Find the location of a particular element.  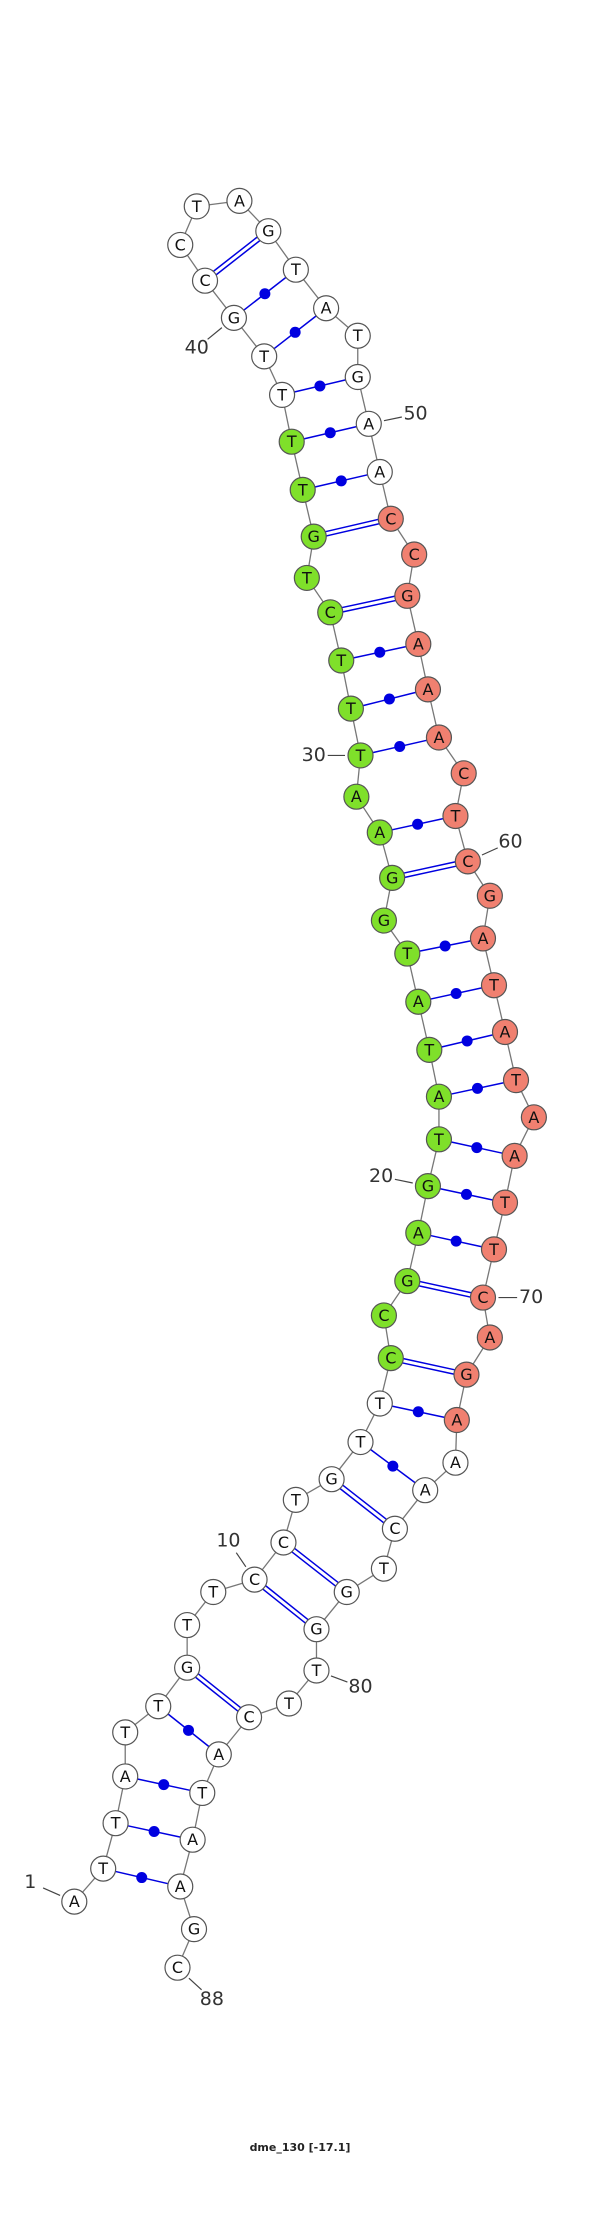

position-label: 50 is located at coordinates (415, 414).